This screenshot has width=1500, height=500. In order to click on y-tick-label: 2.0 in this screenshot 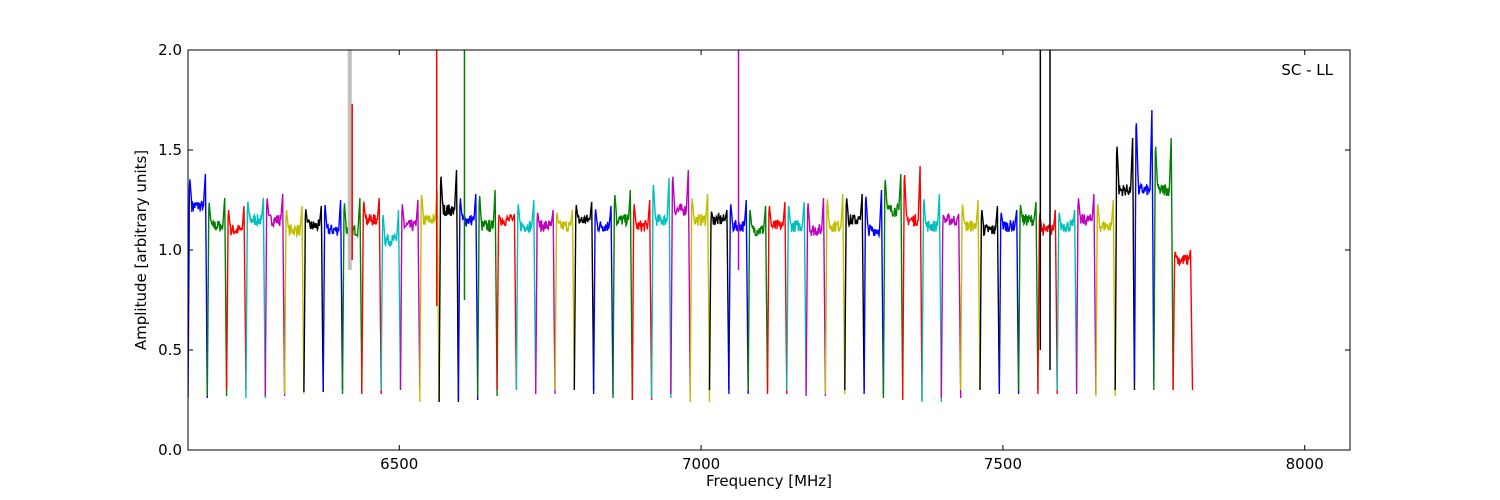, I will do `click(170, 50)`.